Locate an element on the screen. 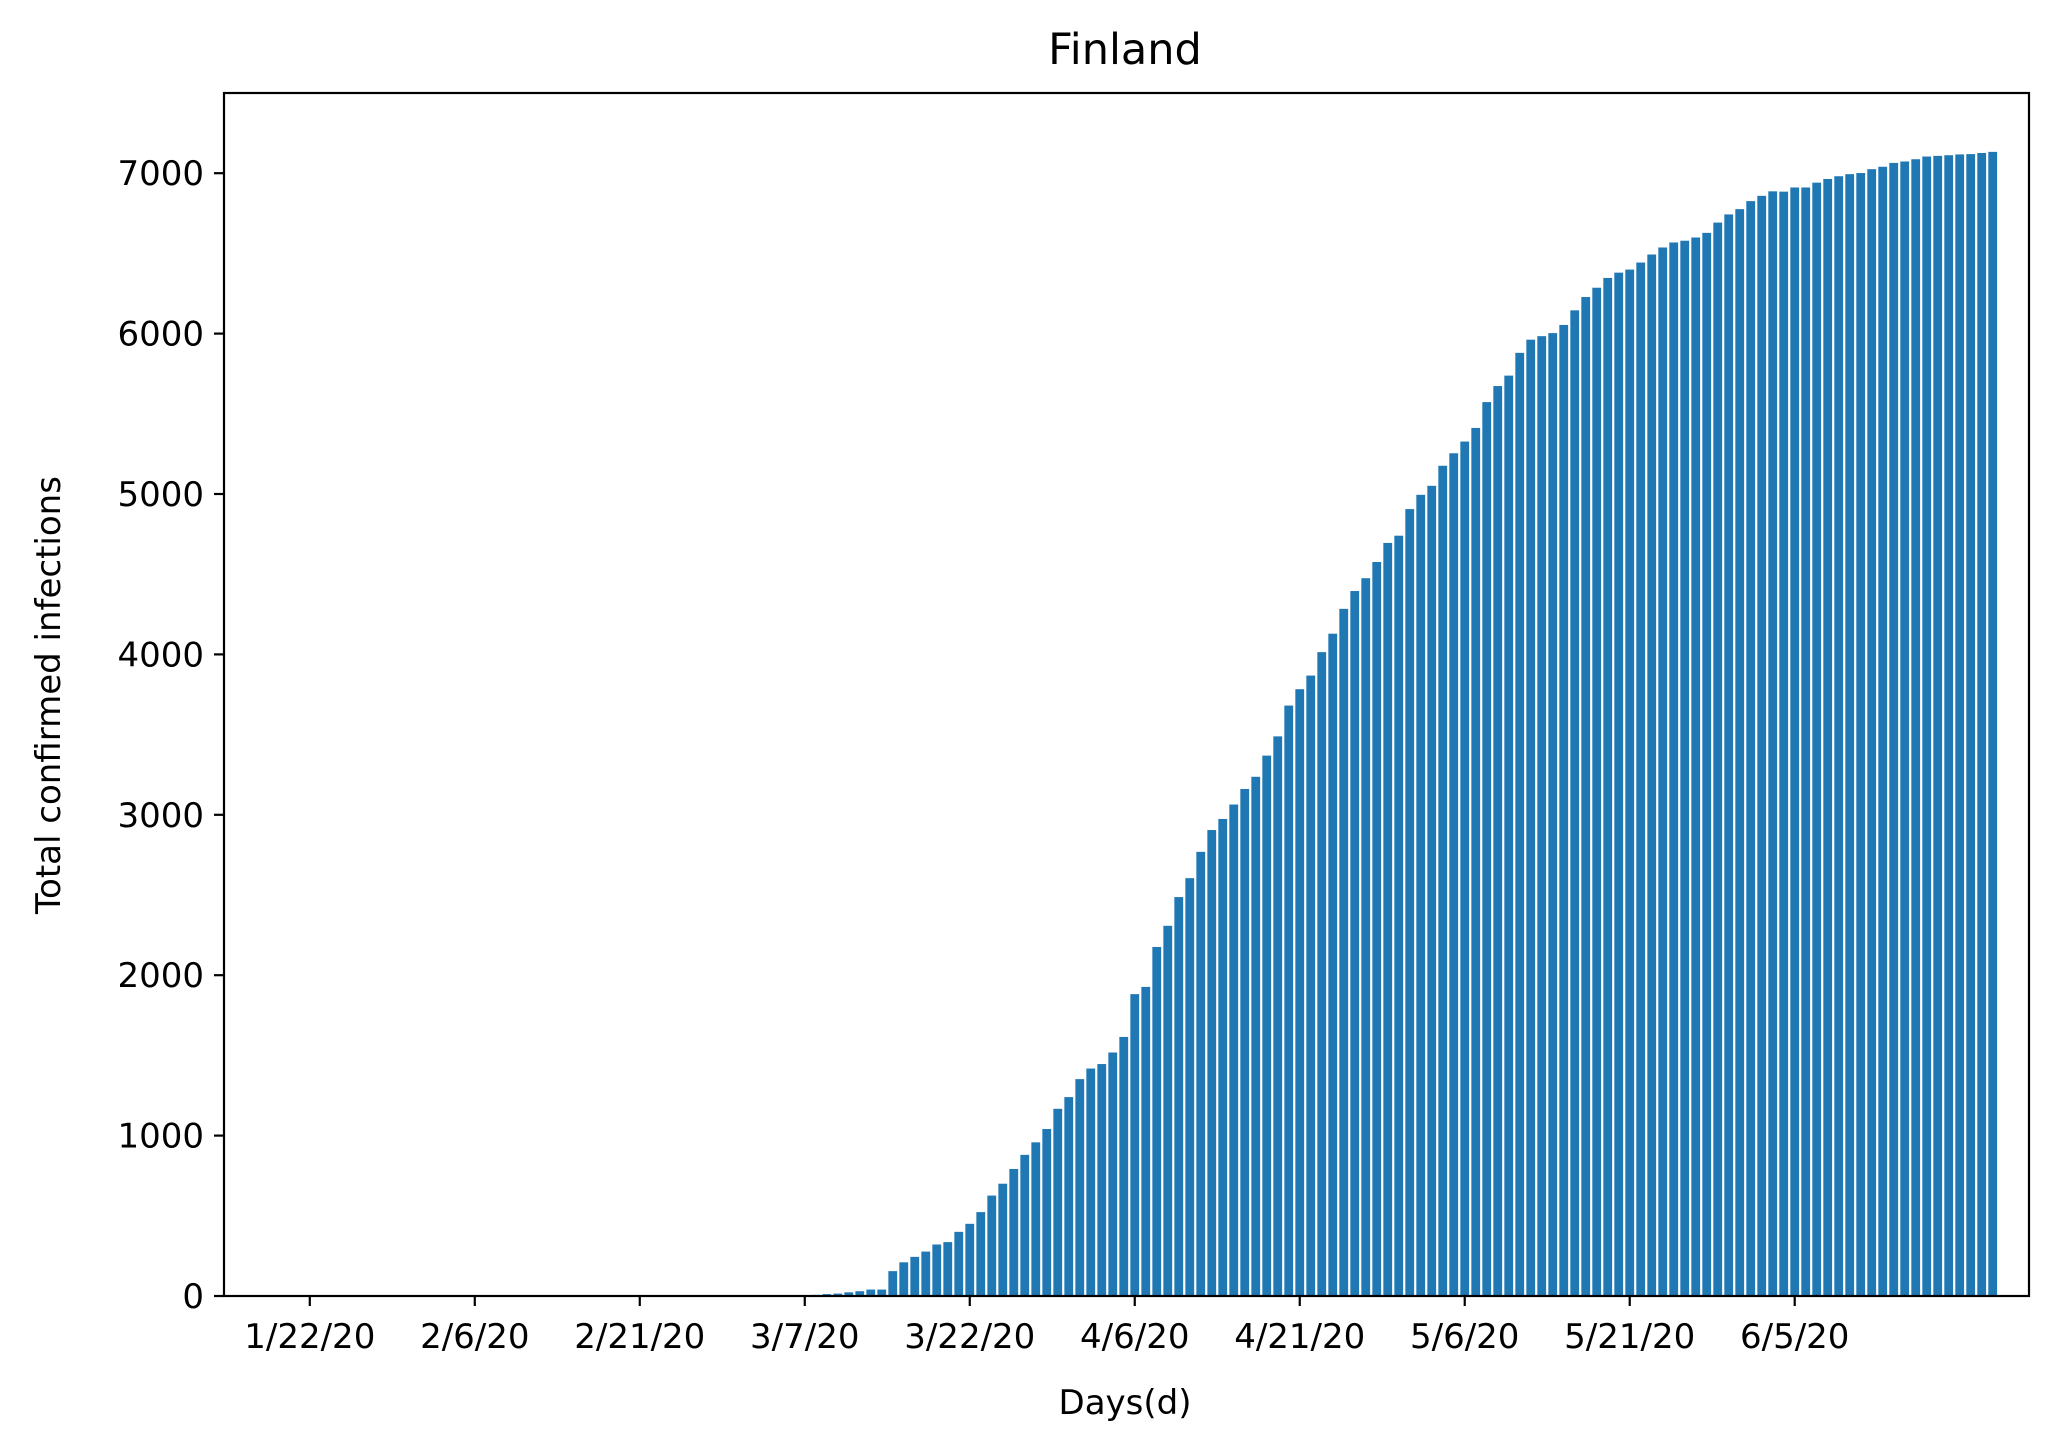 This screenshot has width=2051, height=1448. y-tick-label: 0 is located at coordinates (193, 1297).